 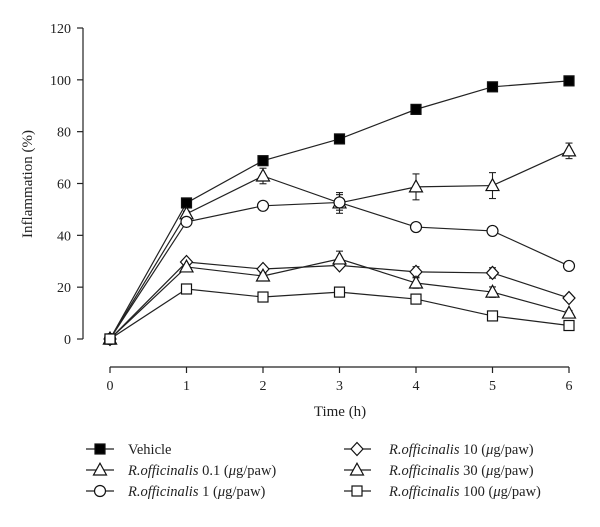 What do you see at coordinates (461, 450) in the screenshot?
I see `legend-label: R.officinalis 10 (μg/paw)` at bounding box center [461, 450].